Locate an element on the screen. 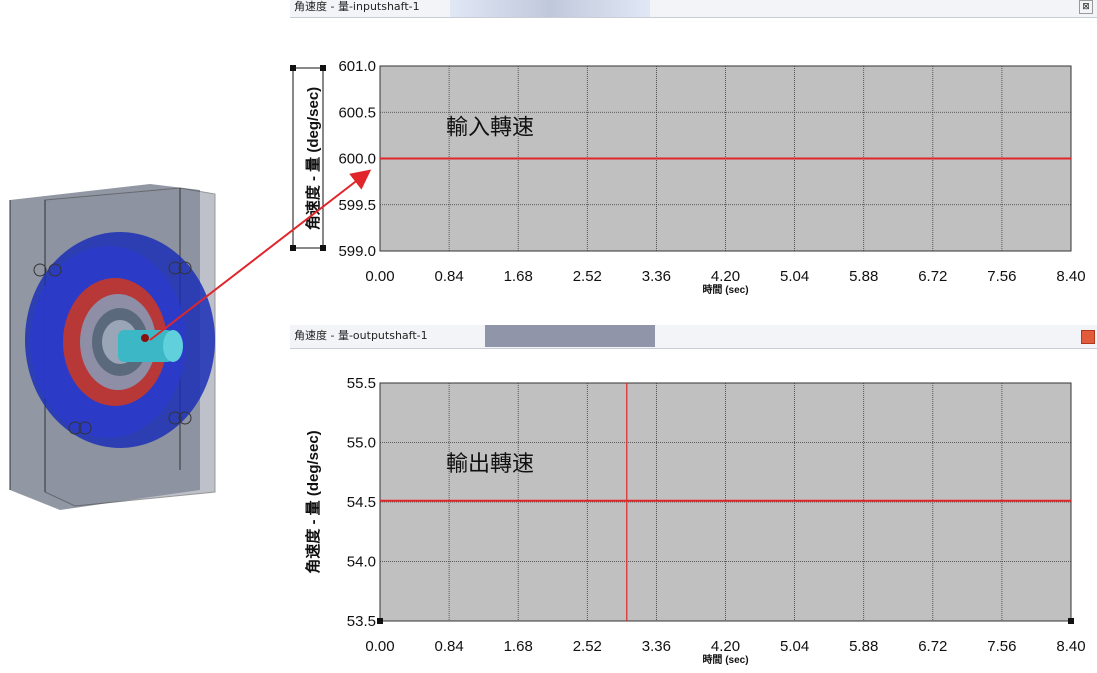  y-tick-label: 55.5 is located at coordinates (361, 383).